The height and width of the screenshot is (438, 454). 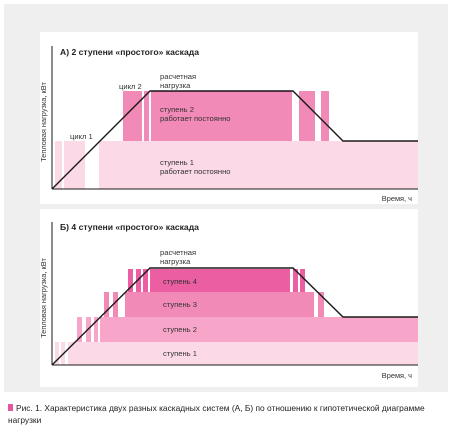 I want to click on panel-a-x-axis-label: Время, ч, so click(x=397, y=198).